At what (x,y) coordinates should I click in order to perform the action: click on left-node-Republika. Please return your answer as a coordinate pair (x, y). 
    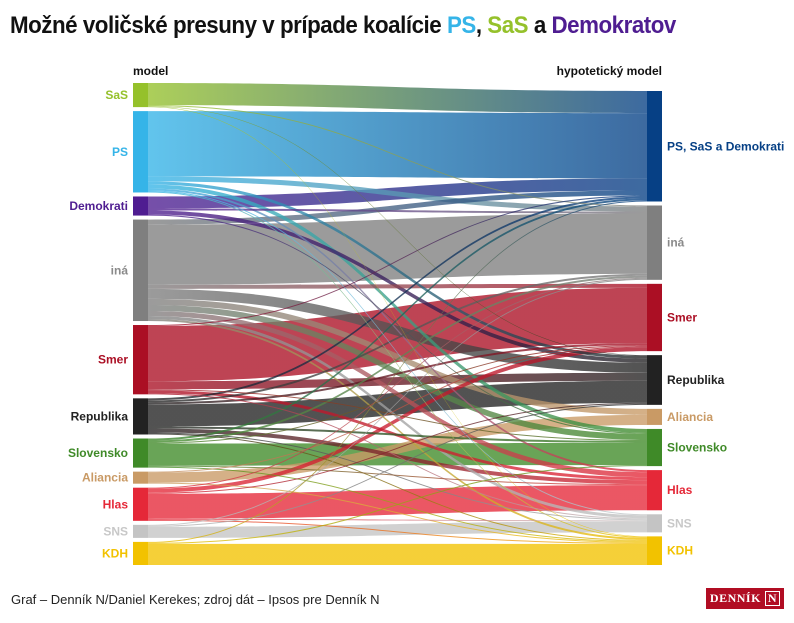
    Looking at the image, I should click on (140, 416).